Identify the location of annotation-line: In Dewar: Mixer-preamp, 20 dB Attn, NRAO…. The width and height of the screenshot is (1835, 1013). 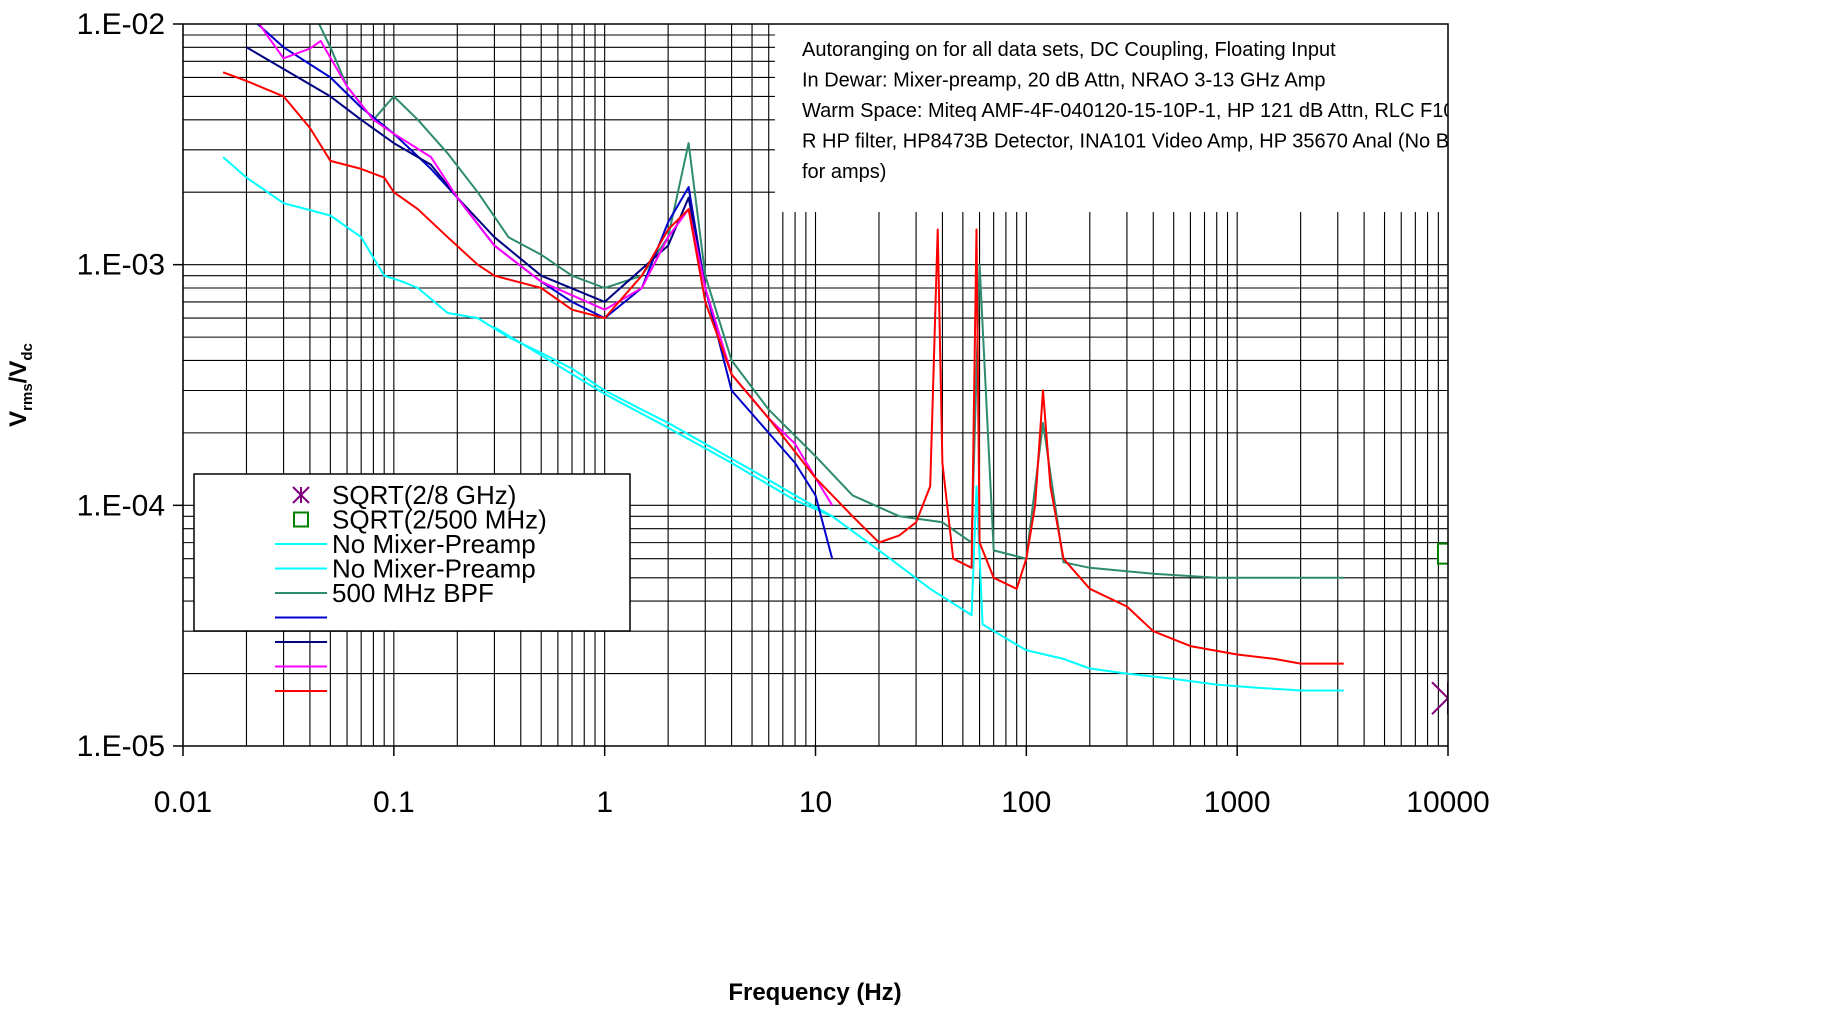
(1064, 81).